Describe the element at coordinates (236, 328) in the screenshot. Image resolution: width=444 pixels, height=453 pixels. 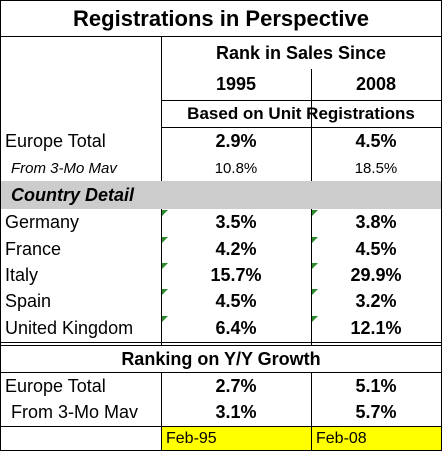
I see `value-1995: 6.4%` at that location.